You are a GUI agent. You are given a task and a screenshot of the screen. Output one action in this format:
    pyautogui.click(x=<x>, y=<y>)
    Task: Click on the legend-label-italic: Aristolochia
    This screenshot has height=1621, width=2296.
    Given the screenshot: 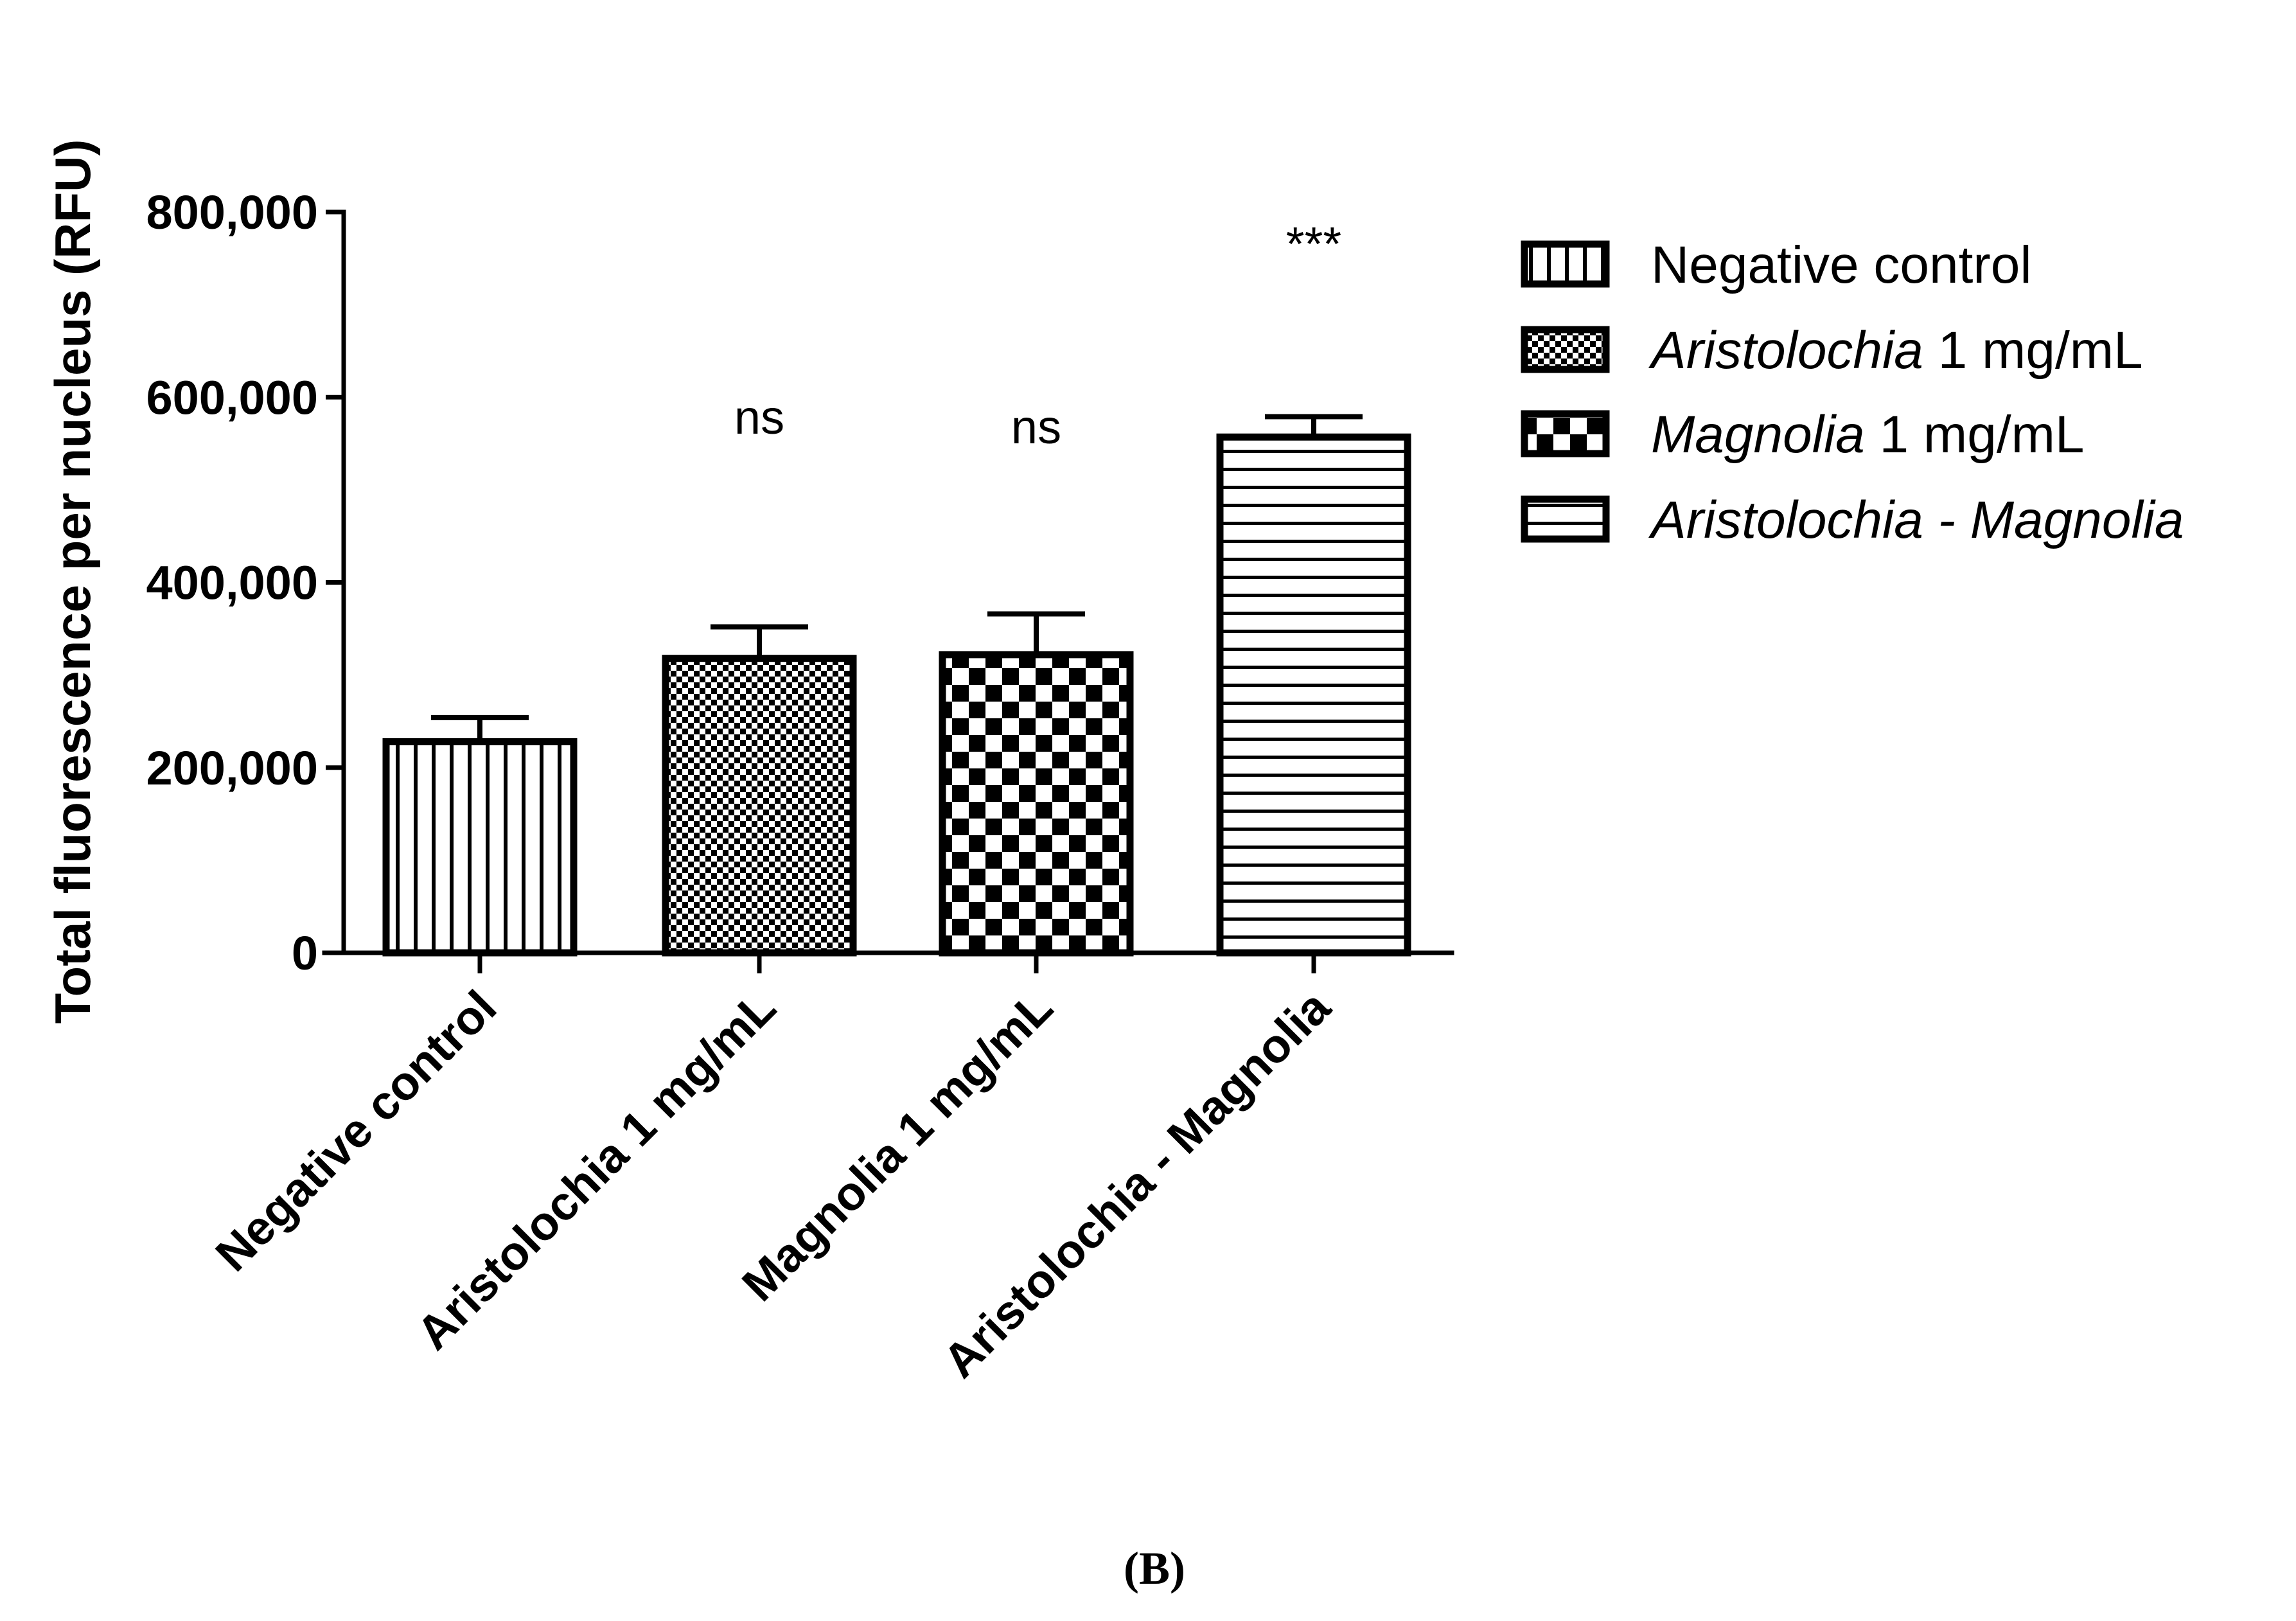 What is the action you would take?
    pyautogui.click(x=1785, y=350)
    